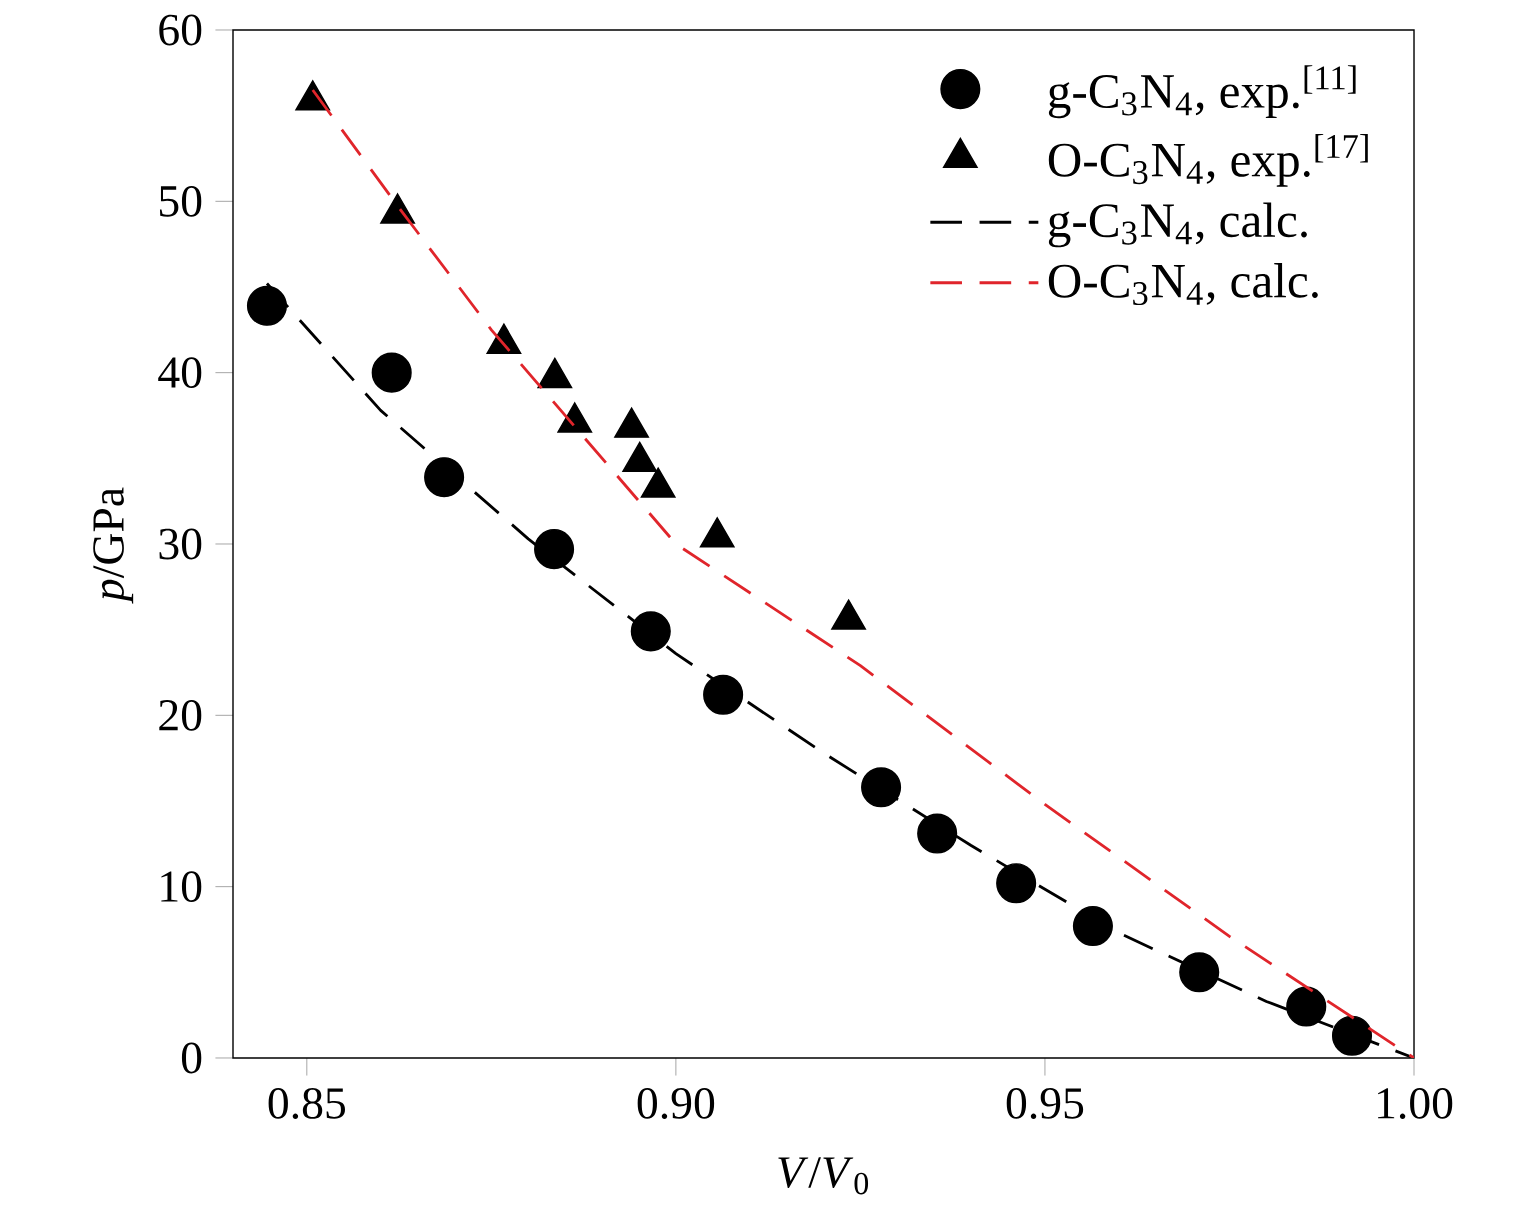 This screenshot has width=1535, height=1227. What do you see at coordinates (1183, 284) in the screenshot?
I see `legend-label: O-C$_{3}$N$_{4}$, calc.` at bounding box center [1183, 284].